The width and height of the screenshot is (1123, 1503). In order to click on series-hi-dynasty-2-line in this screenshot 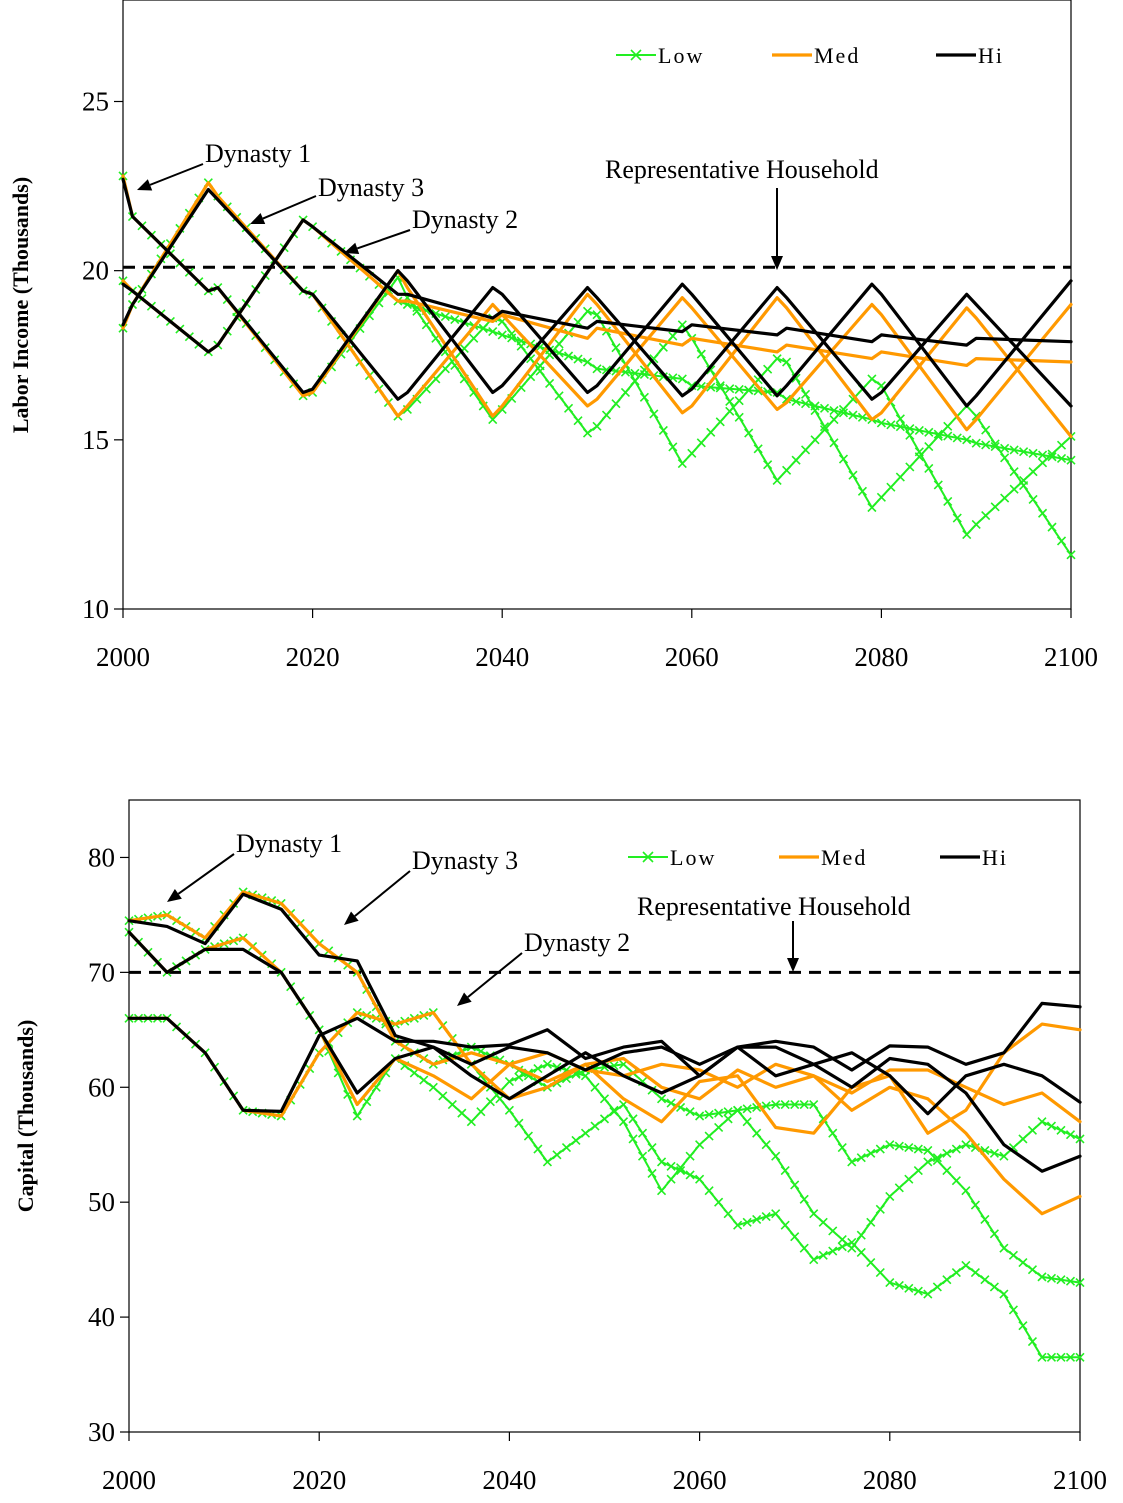, I will do `click(597, 297)`.